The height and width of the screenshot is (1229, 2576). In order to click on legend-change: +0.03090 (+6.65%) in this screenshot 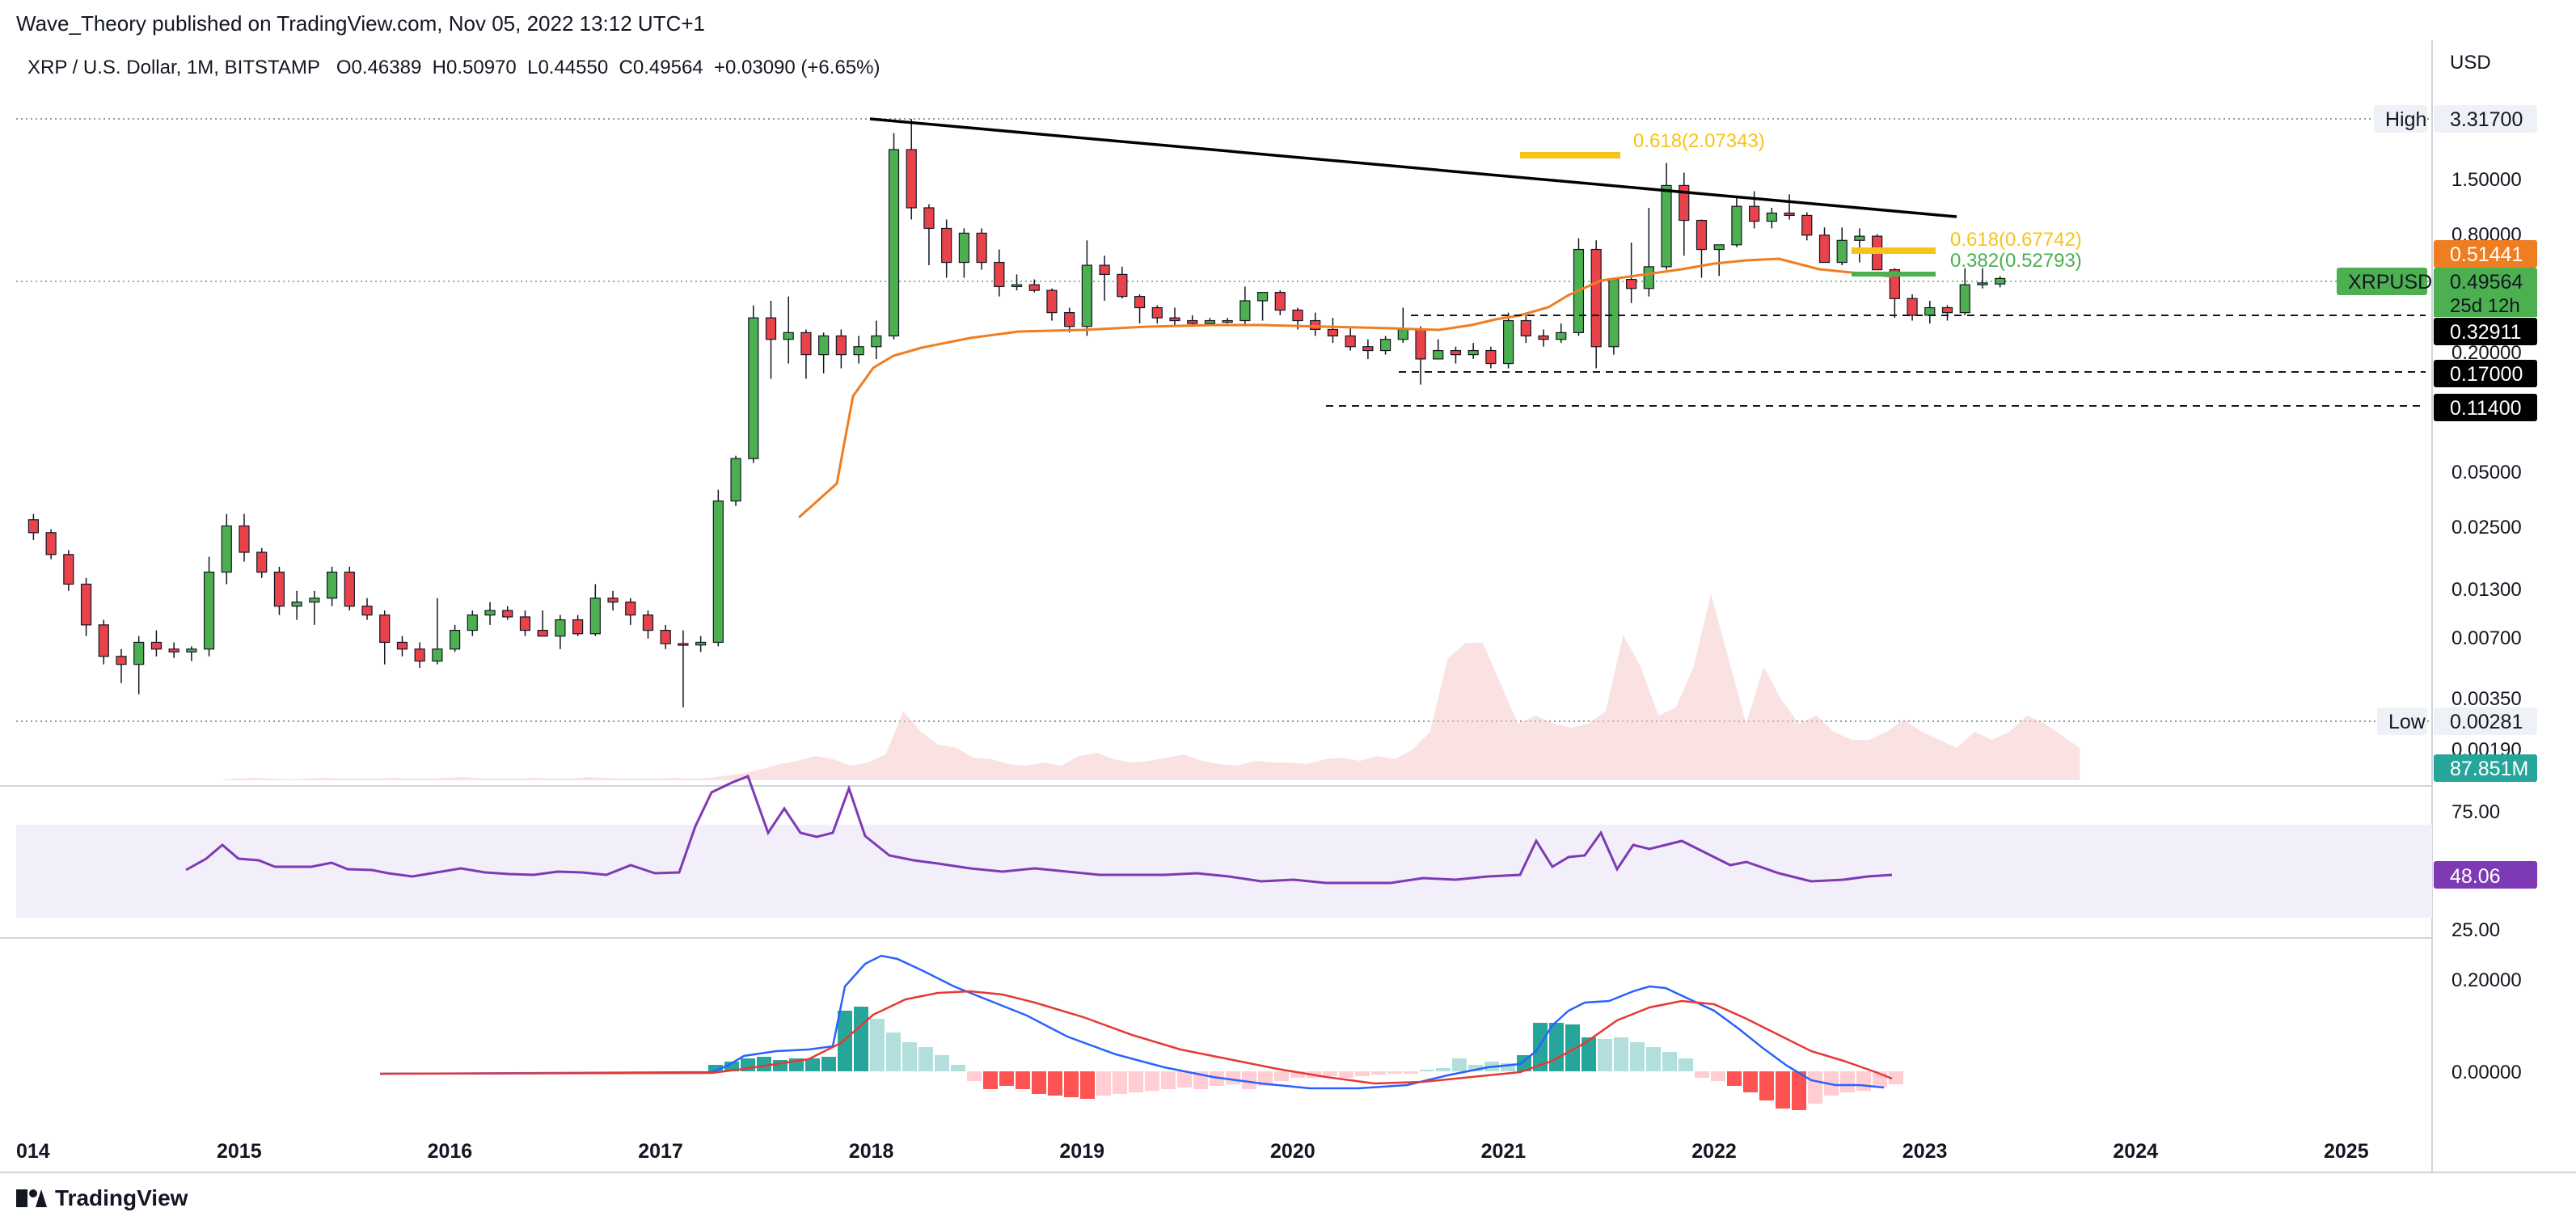, I will do `click(796, 67)`.